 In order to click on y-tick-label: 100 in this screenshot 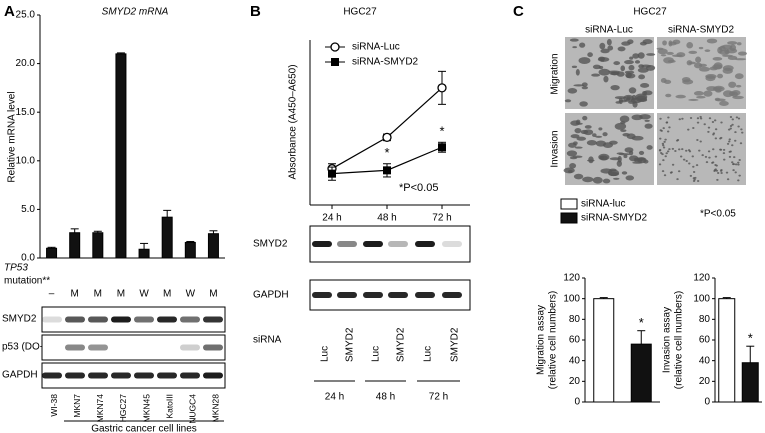, I will do `click(701, 298)`.